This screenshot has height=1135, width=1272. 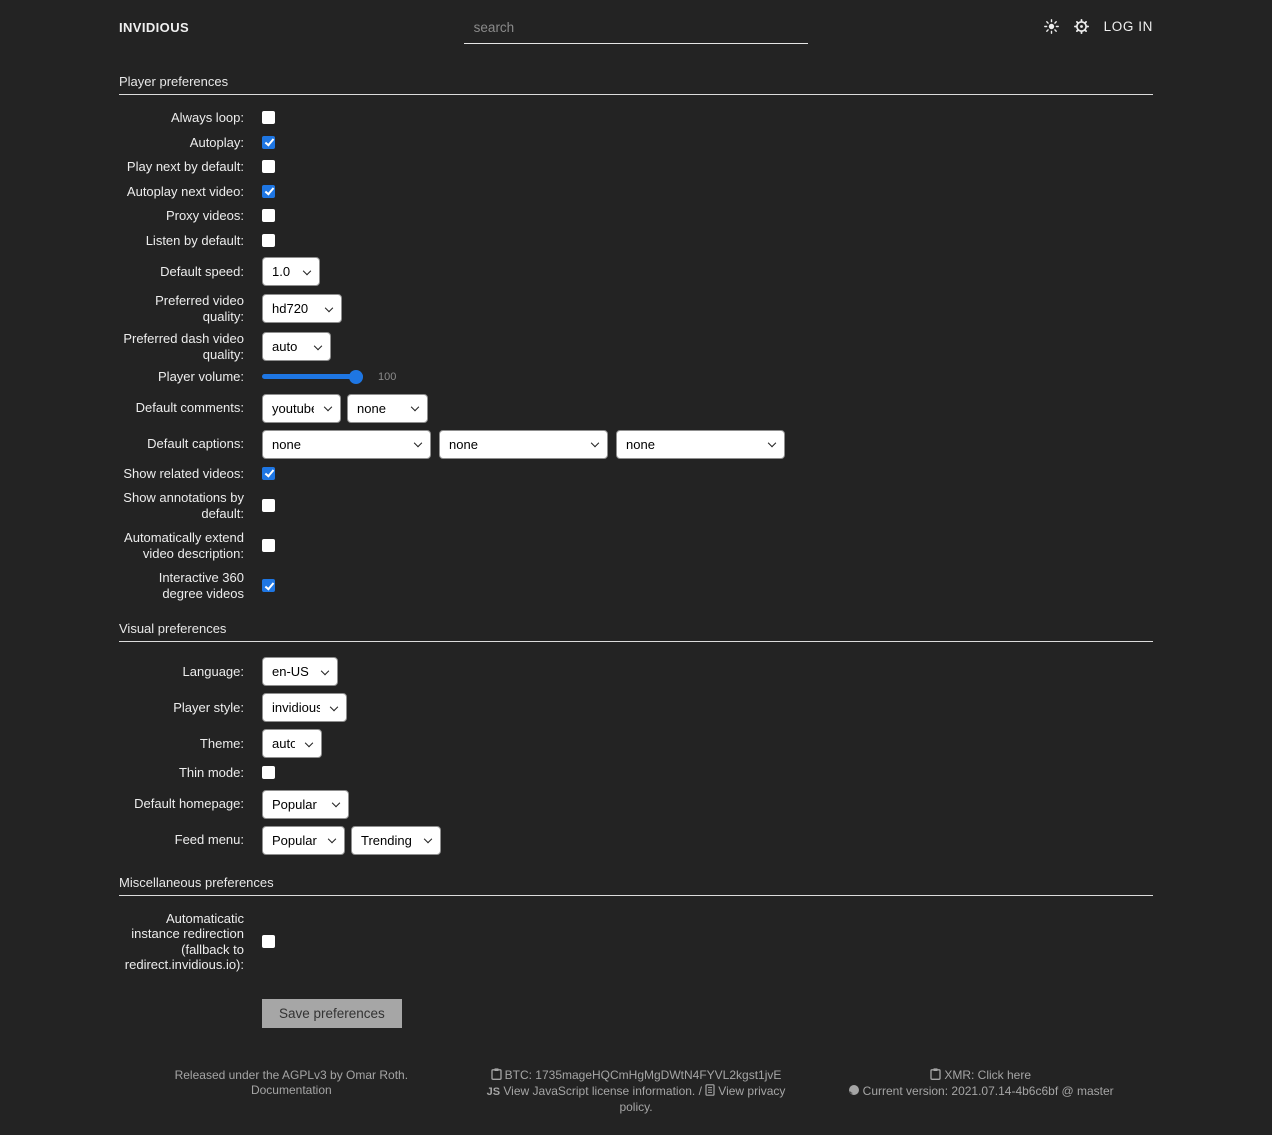 I want to click on xmr-label: XMR:, so click(x=959, y=1074).